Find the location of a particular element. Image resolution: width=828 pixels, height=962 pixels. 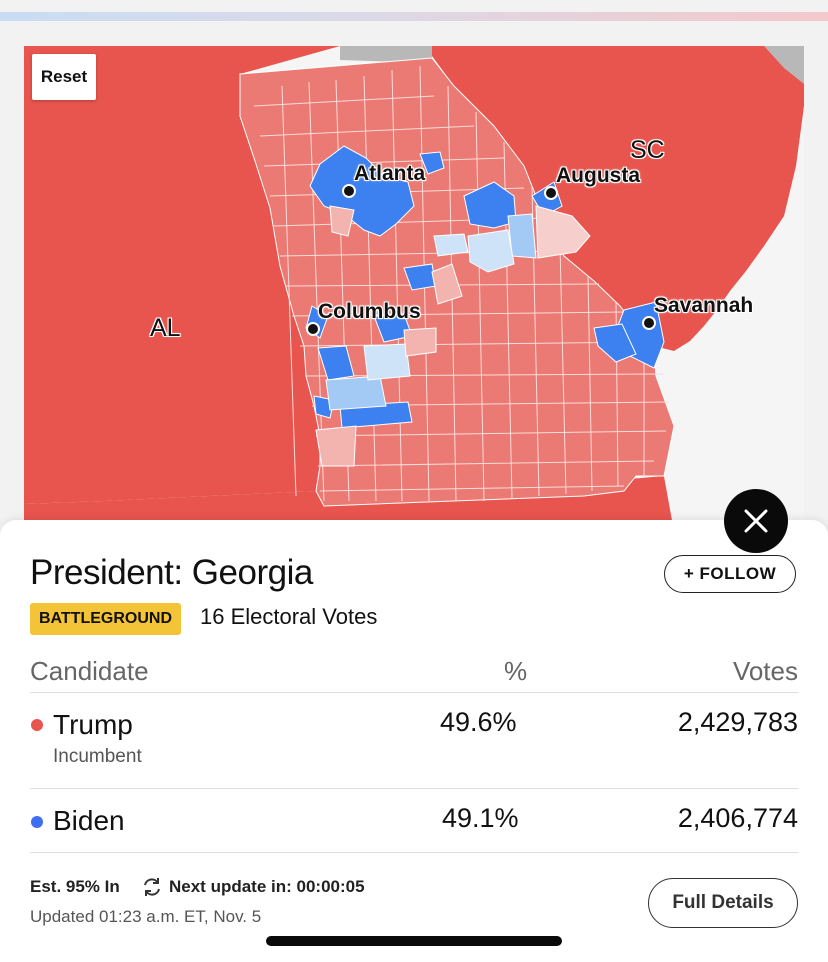

updated-timestamp: Updated 01:23 a.m. ET, Nov. 5 is located at coordinates (146, 916).